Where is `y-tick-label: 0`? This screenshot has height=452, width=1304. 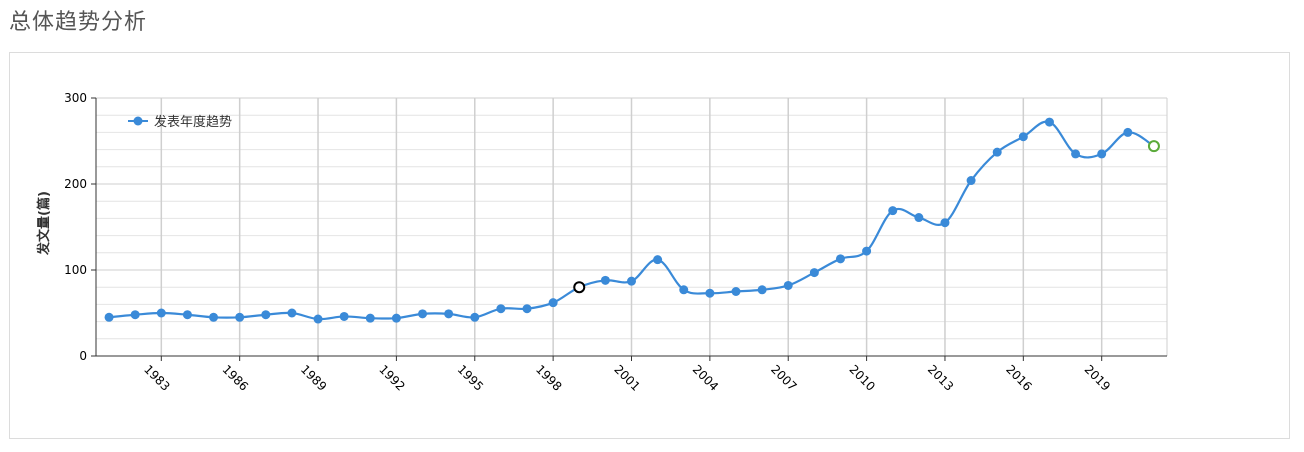
y-tick-label: 0 is located at coordinates (83, 356).